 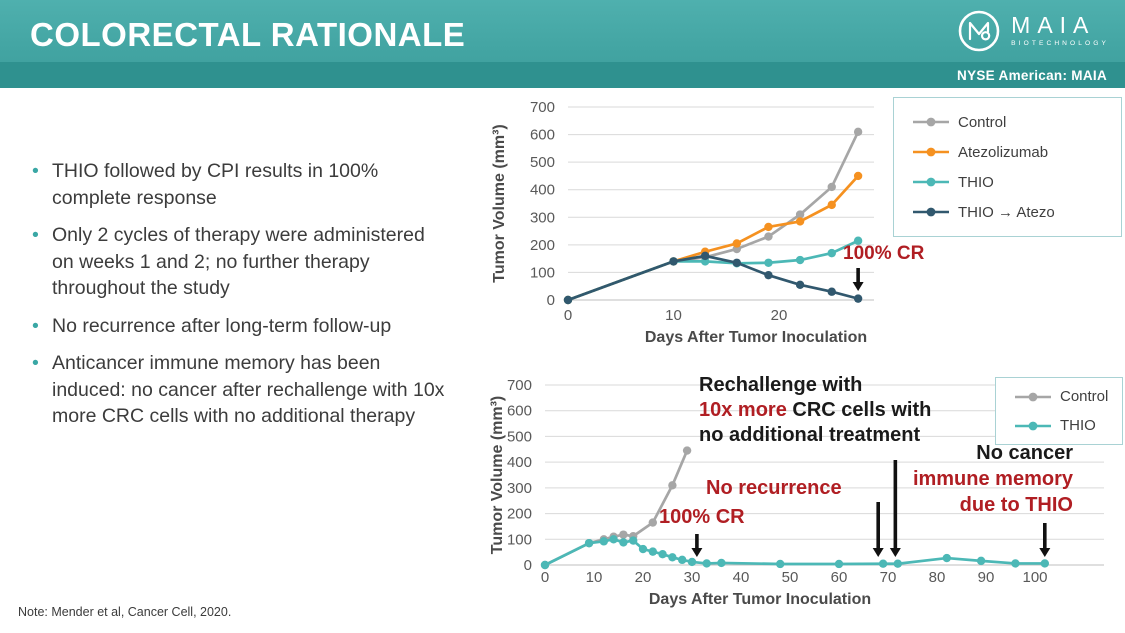 I want to click on svg-text: 30, so click(x=692, y=577).